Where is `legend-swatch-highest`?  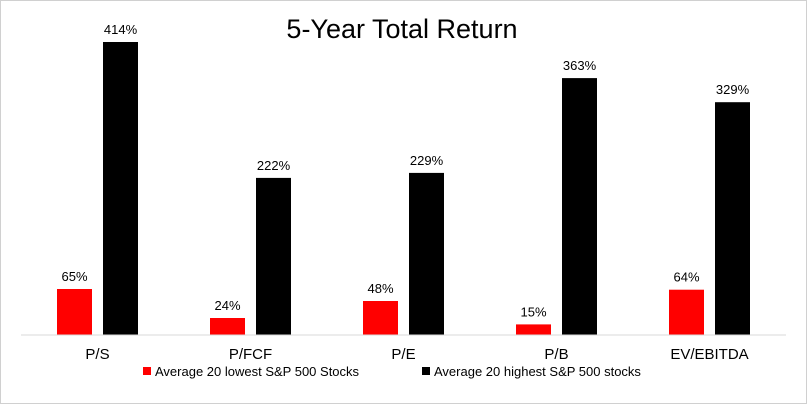
legend-swatch-highest is located at coordinates (426, 371).